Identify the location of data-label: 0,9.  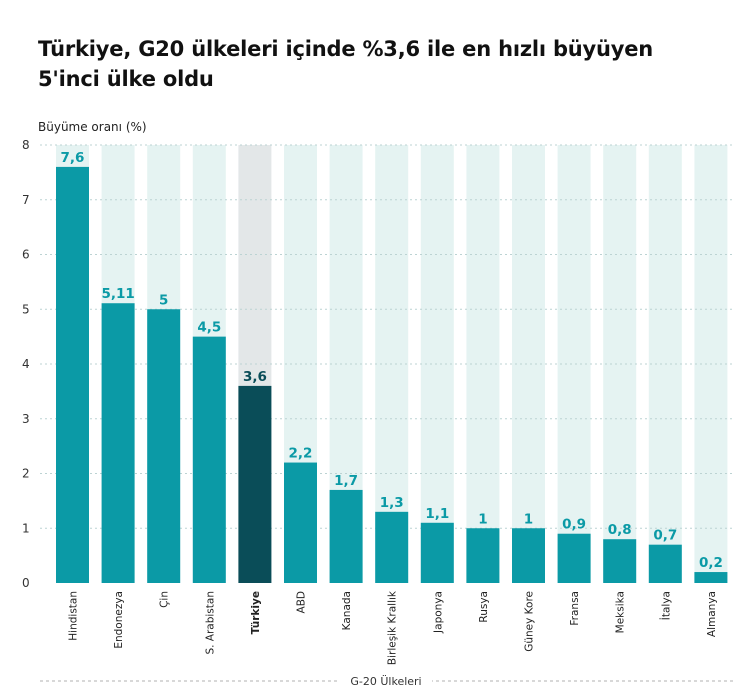
(574, 525).